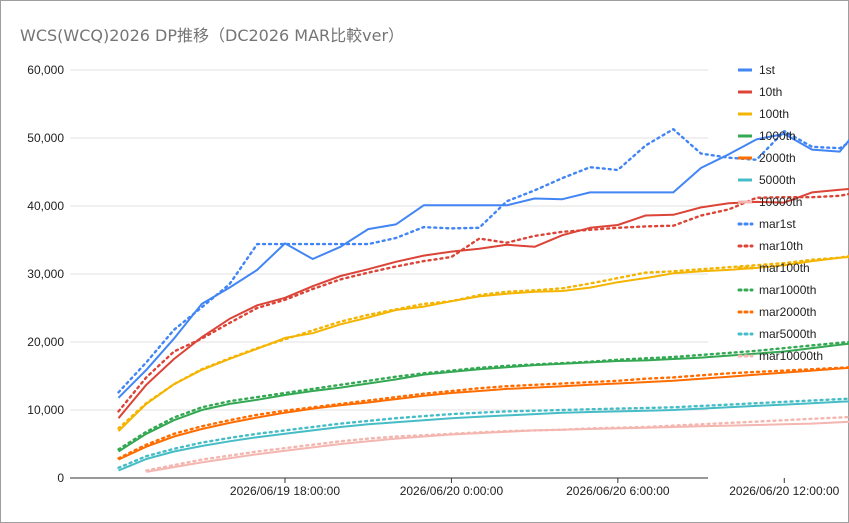  Describe the element at coordinates (777, 180) in the screenshot. I see `legend-label-5000th: 5000th` at that location.